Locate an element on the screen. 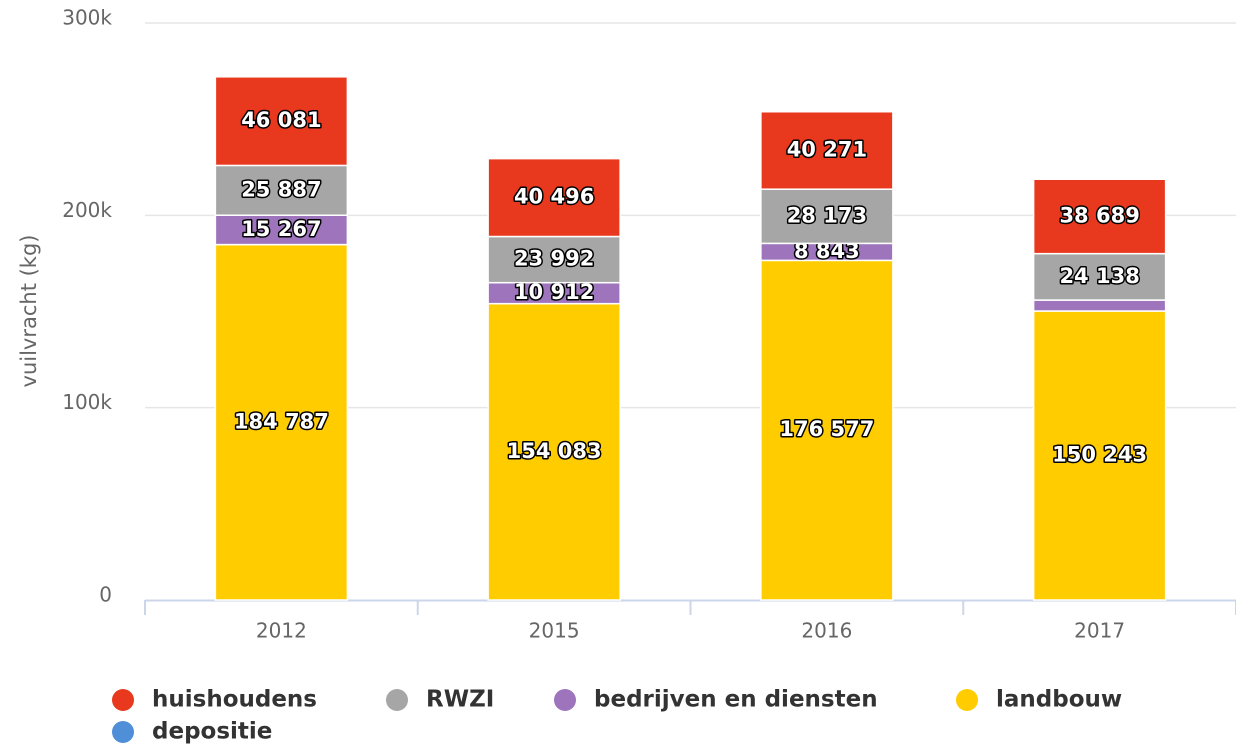  legend-label: landbouw is located at coordinates (1059, 700).